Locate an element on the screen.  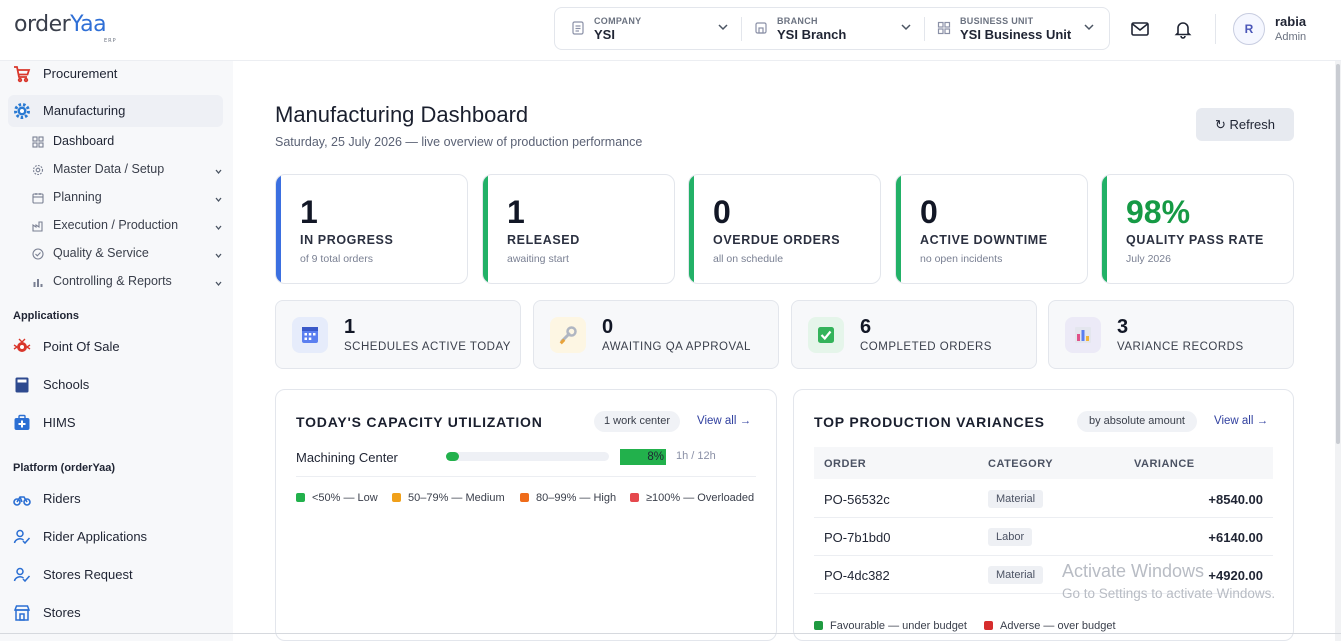
refresh-button: ↻ Refresh is located at coordinates (1245, 124).